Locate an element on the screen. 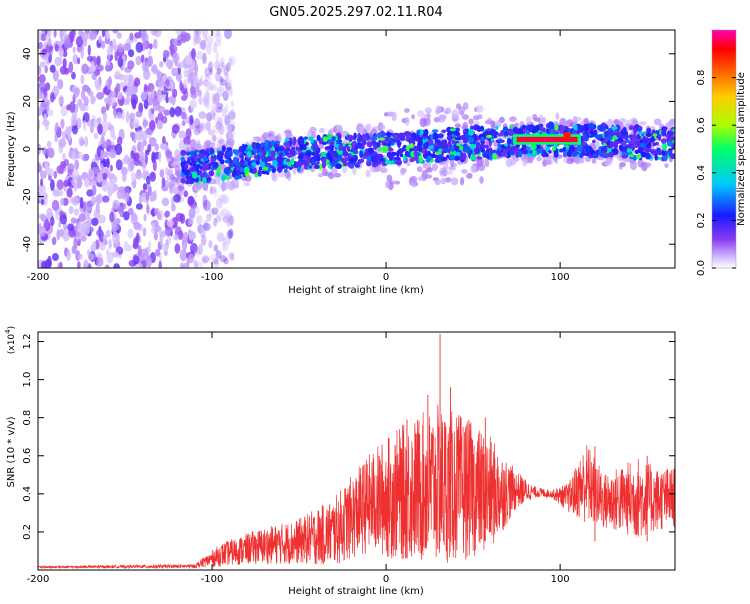 This screenshot has height=604, width=750. strong-line-spike is located at coordinates (567, 136).